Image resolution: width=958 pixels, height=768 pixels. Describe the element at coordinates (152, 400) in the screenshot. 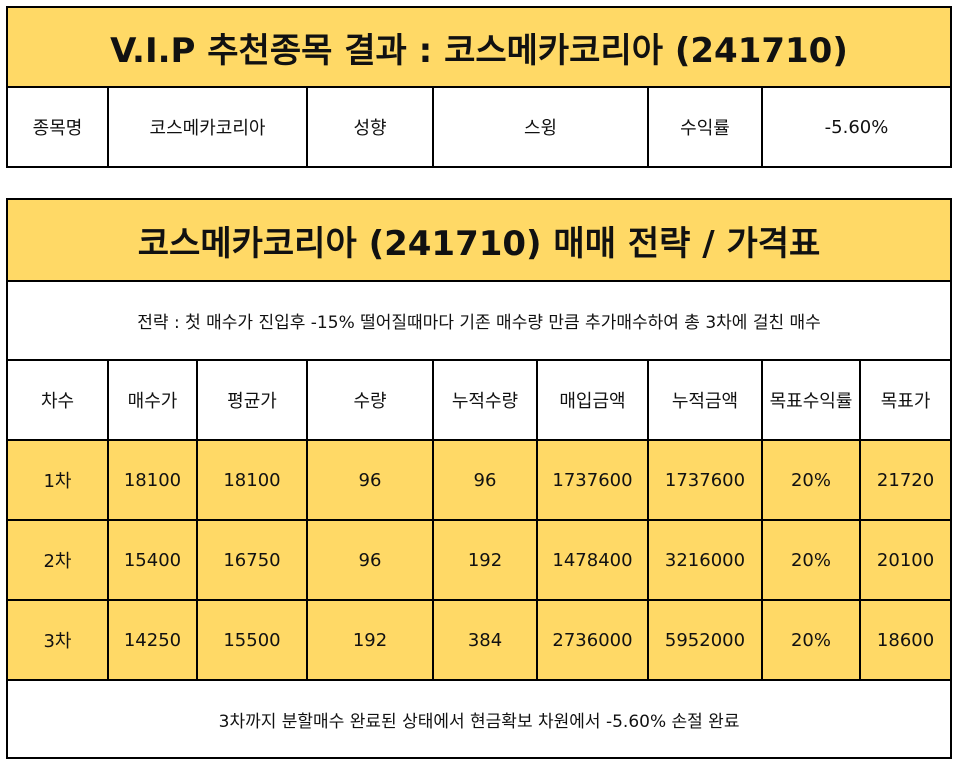

I see `column-header: 매수가` at that location.